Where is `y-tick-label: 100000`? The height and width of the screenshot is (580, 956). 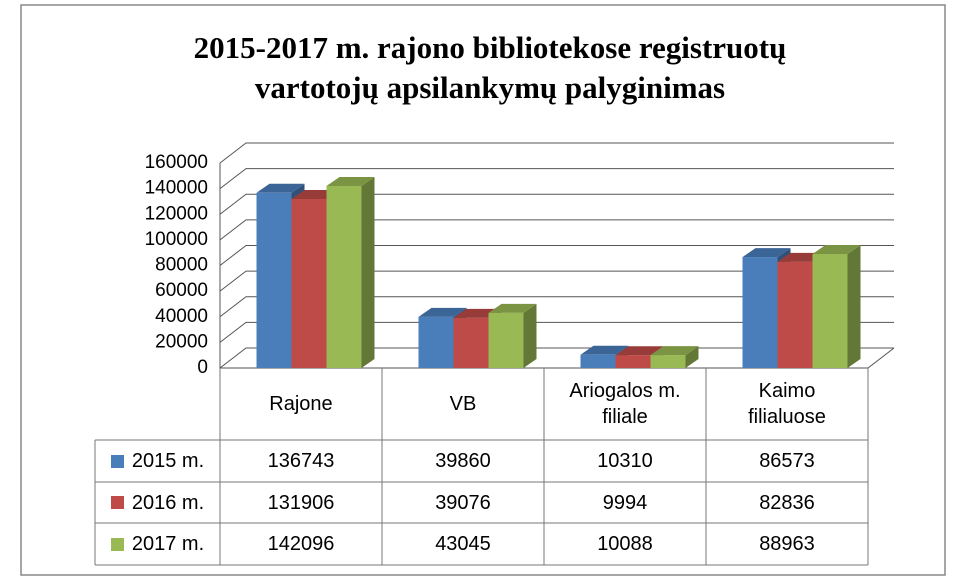 y-tick-label: 100000 is located at coordinates (176, 239).